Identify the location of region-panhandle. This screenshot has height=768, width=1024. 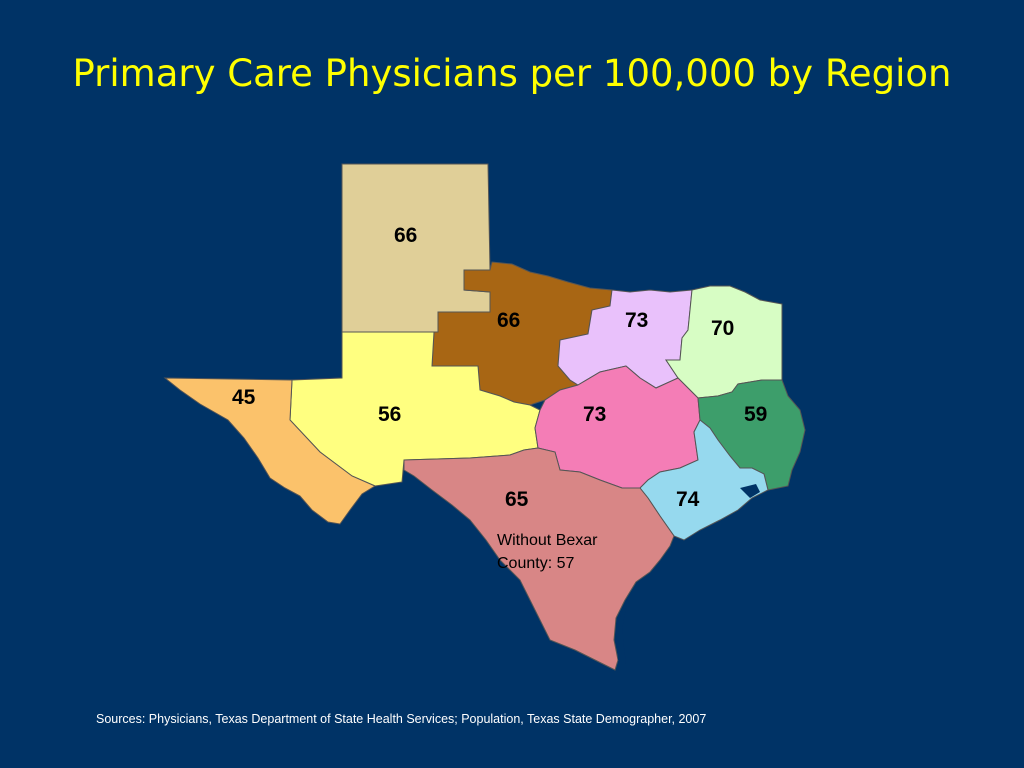
(416, 248).